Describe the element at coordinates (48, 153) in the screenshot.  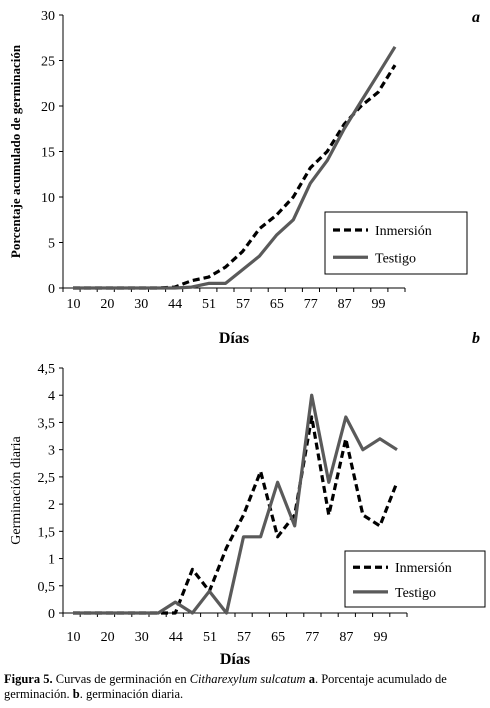
I see `y-tick-label: 15` at that location.